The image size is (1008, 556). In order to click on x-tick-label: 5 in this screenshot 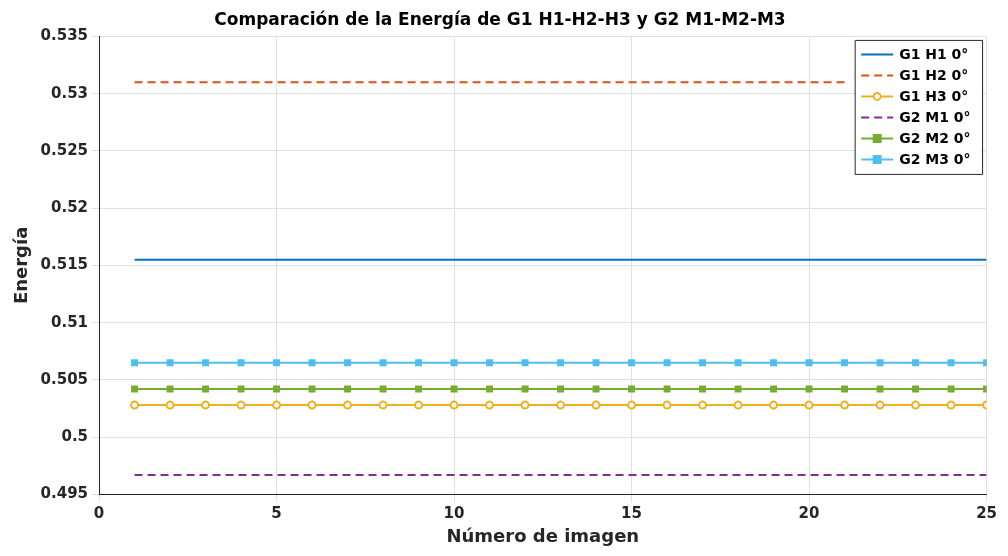, I will do `click(276, 513)`.